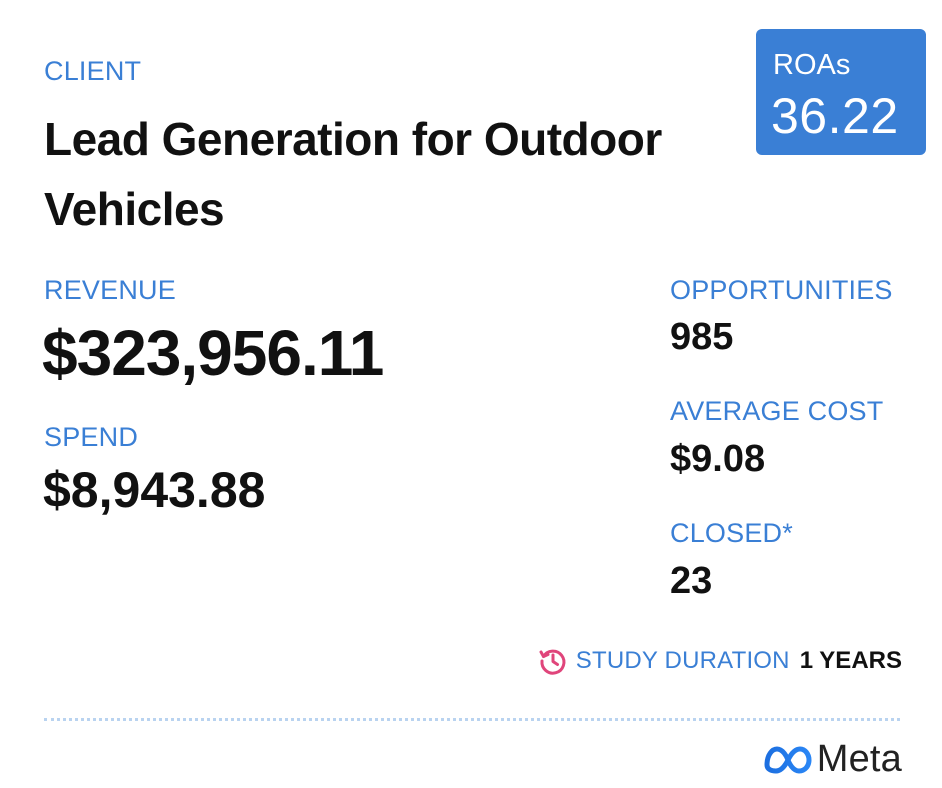 This screenshot has width=942, height=788. What do you see at coordinates (731, 533) in the screenshot?
I see `closed-label: CLOSED*` at bounding box center [731, 533].